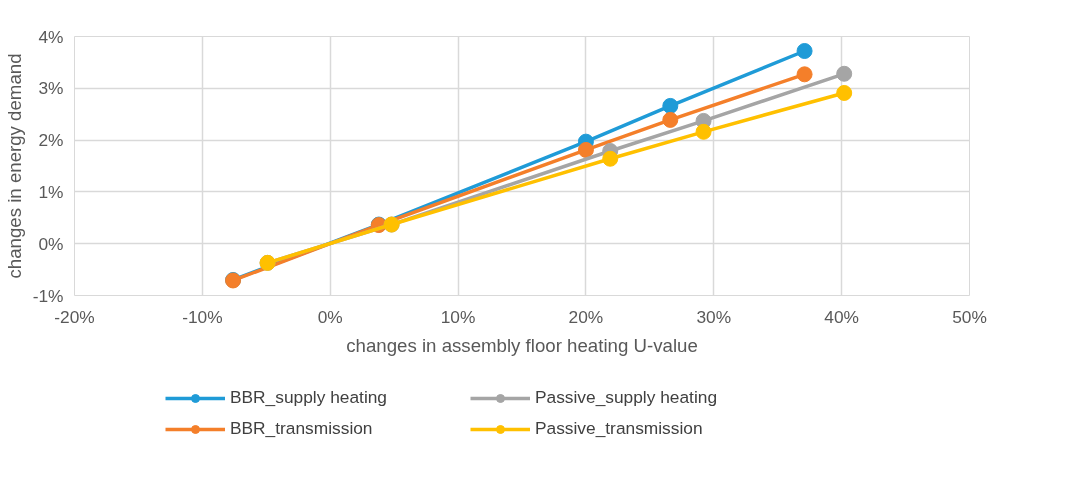 The height and width of the screenshot is (499, 1067). I want to click on x-tick-label: 40%, so click(841, 316).